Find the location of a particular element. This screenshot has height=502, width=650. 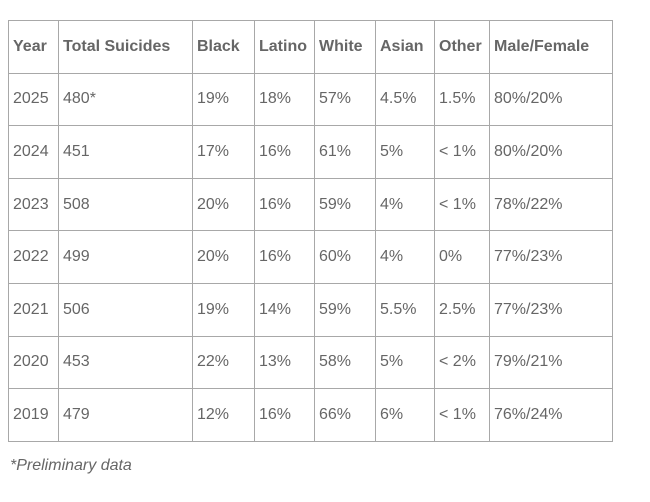

table-cell: 2024 is located at coordinates (33, 152).